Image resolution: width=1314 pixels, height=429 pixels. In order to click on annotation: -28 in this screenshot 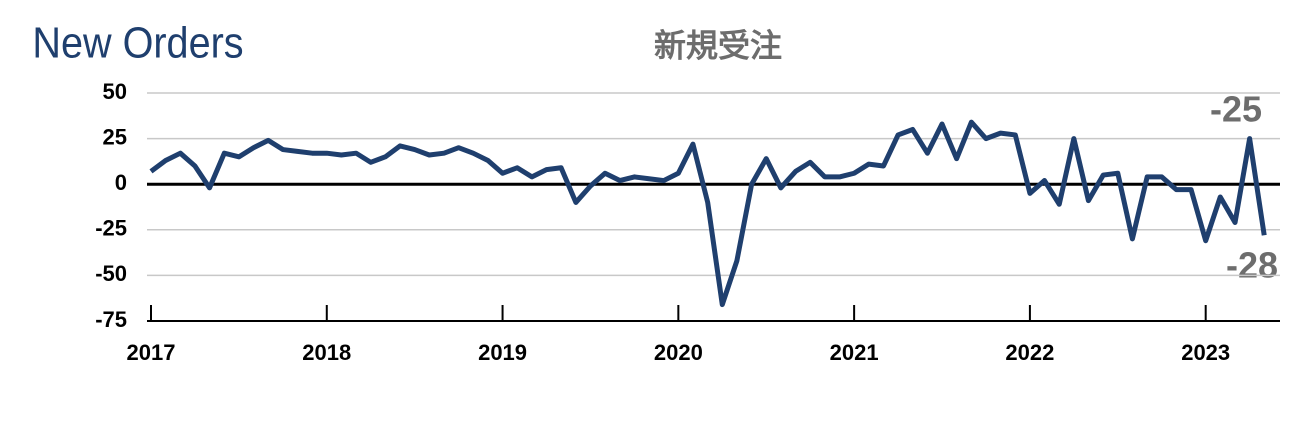, I will do `click(1252, 265)`.